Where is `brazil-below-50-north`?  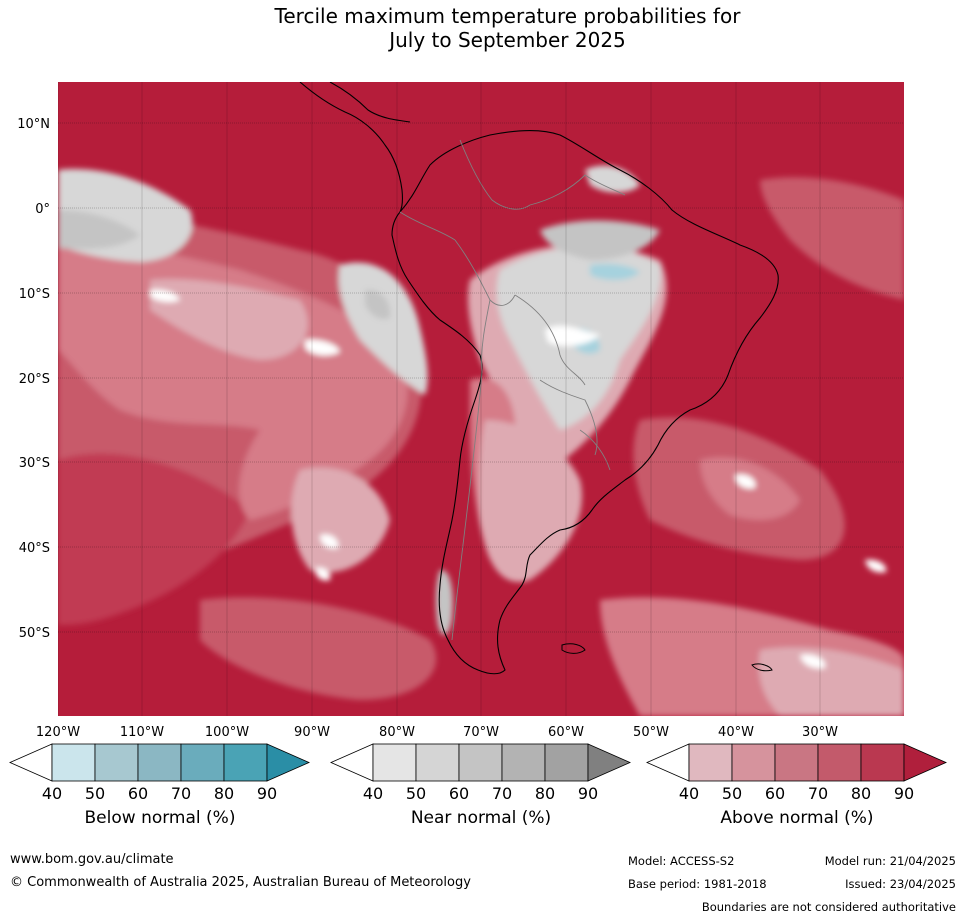 brazil-below-50-north is located at coordinates (615, 271).